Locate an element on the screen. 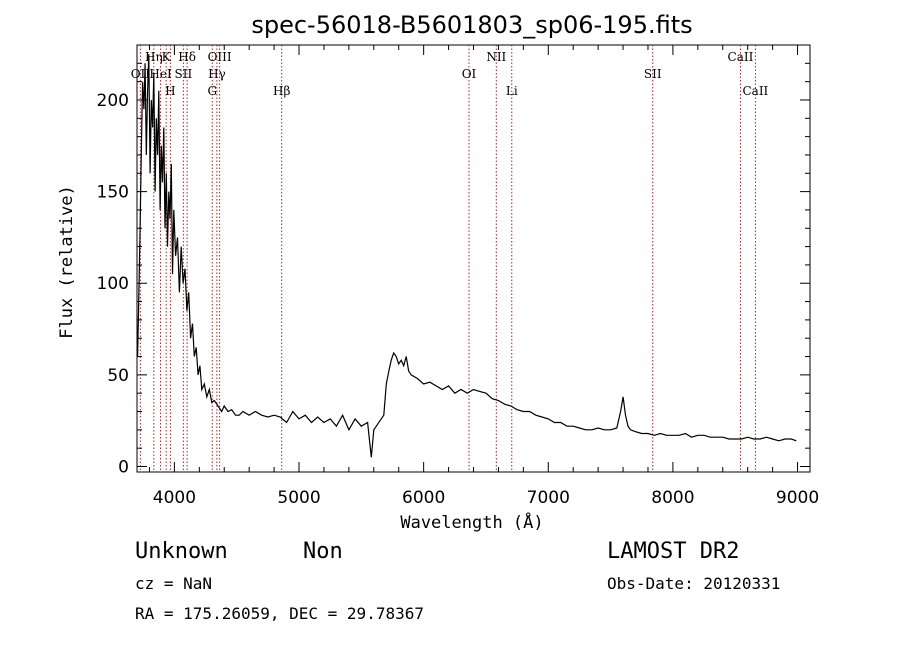  spectral-line-label: H is located at coordinates (170, 91).